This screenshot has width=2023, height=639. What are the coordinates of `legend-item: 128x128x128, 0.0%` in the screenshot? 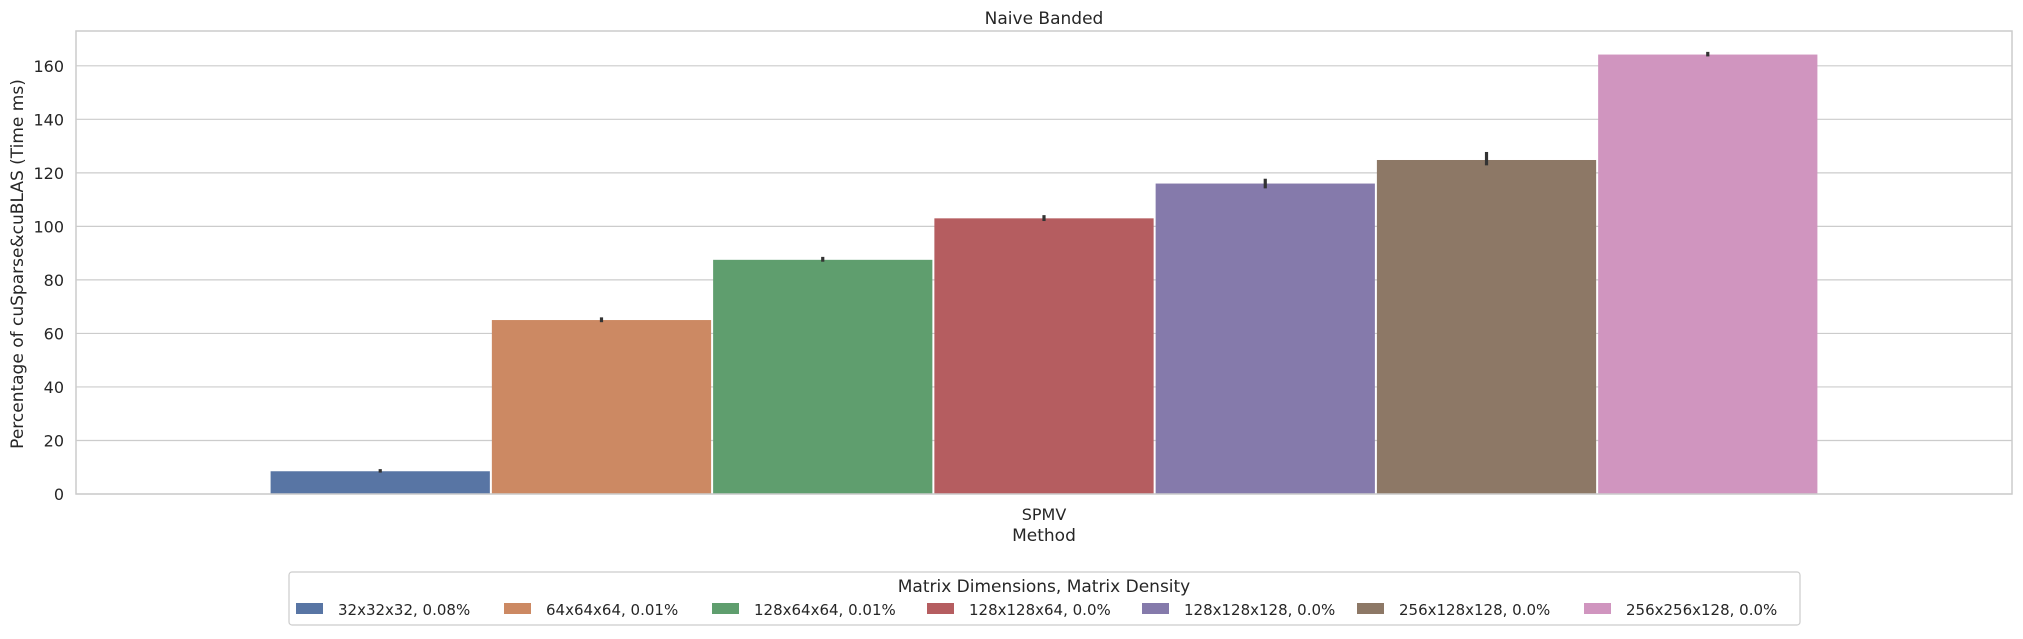 It's located at (1238, 610).